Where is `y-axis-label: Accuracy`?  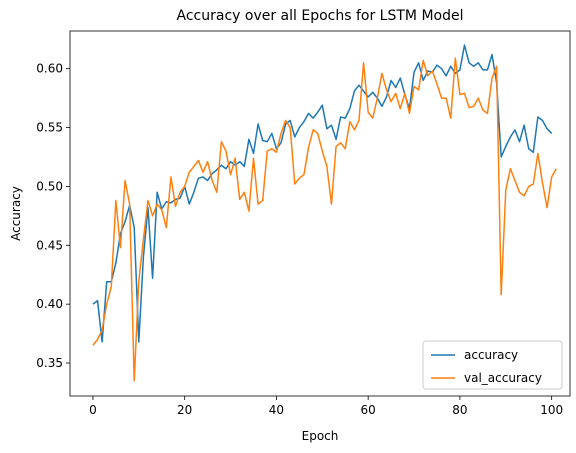
y-axis-label: Accuracy is located at coordinates (16, 213).